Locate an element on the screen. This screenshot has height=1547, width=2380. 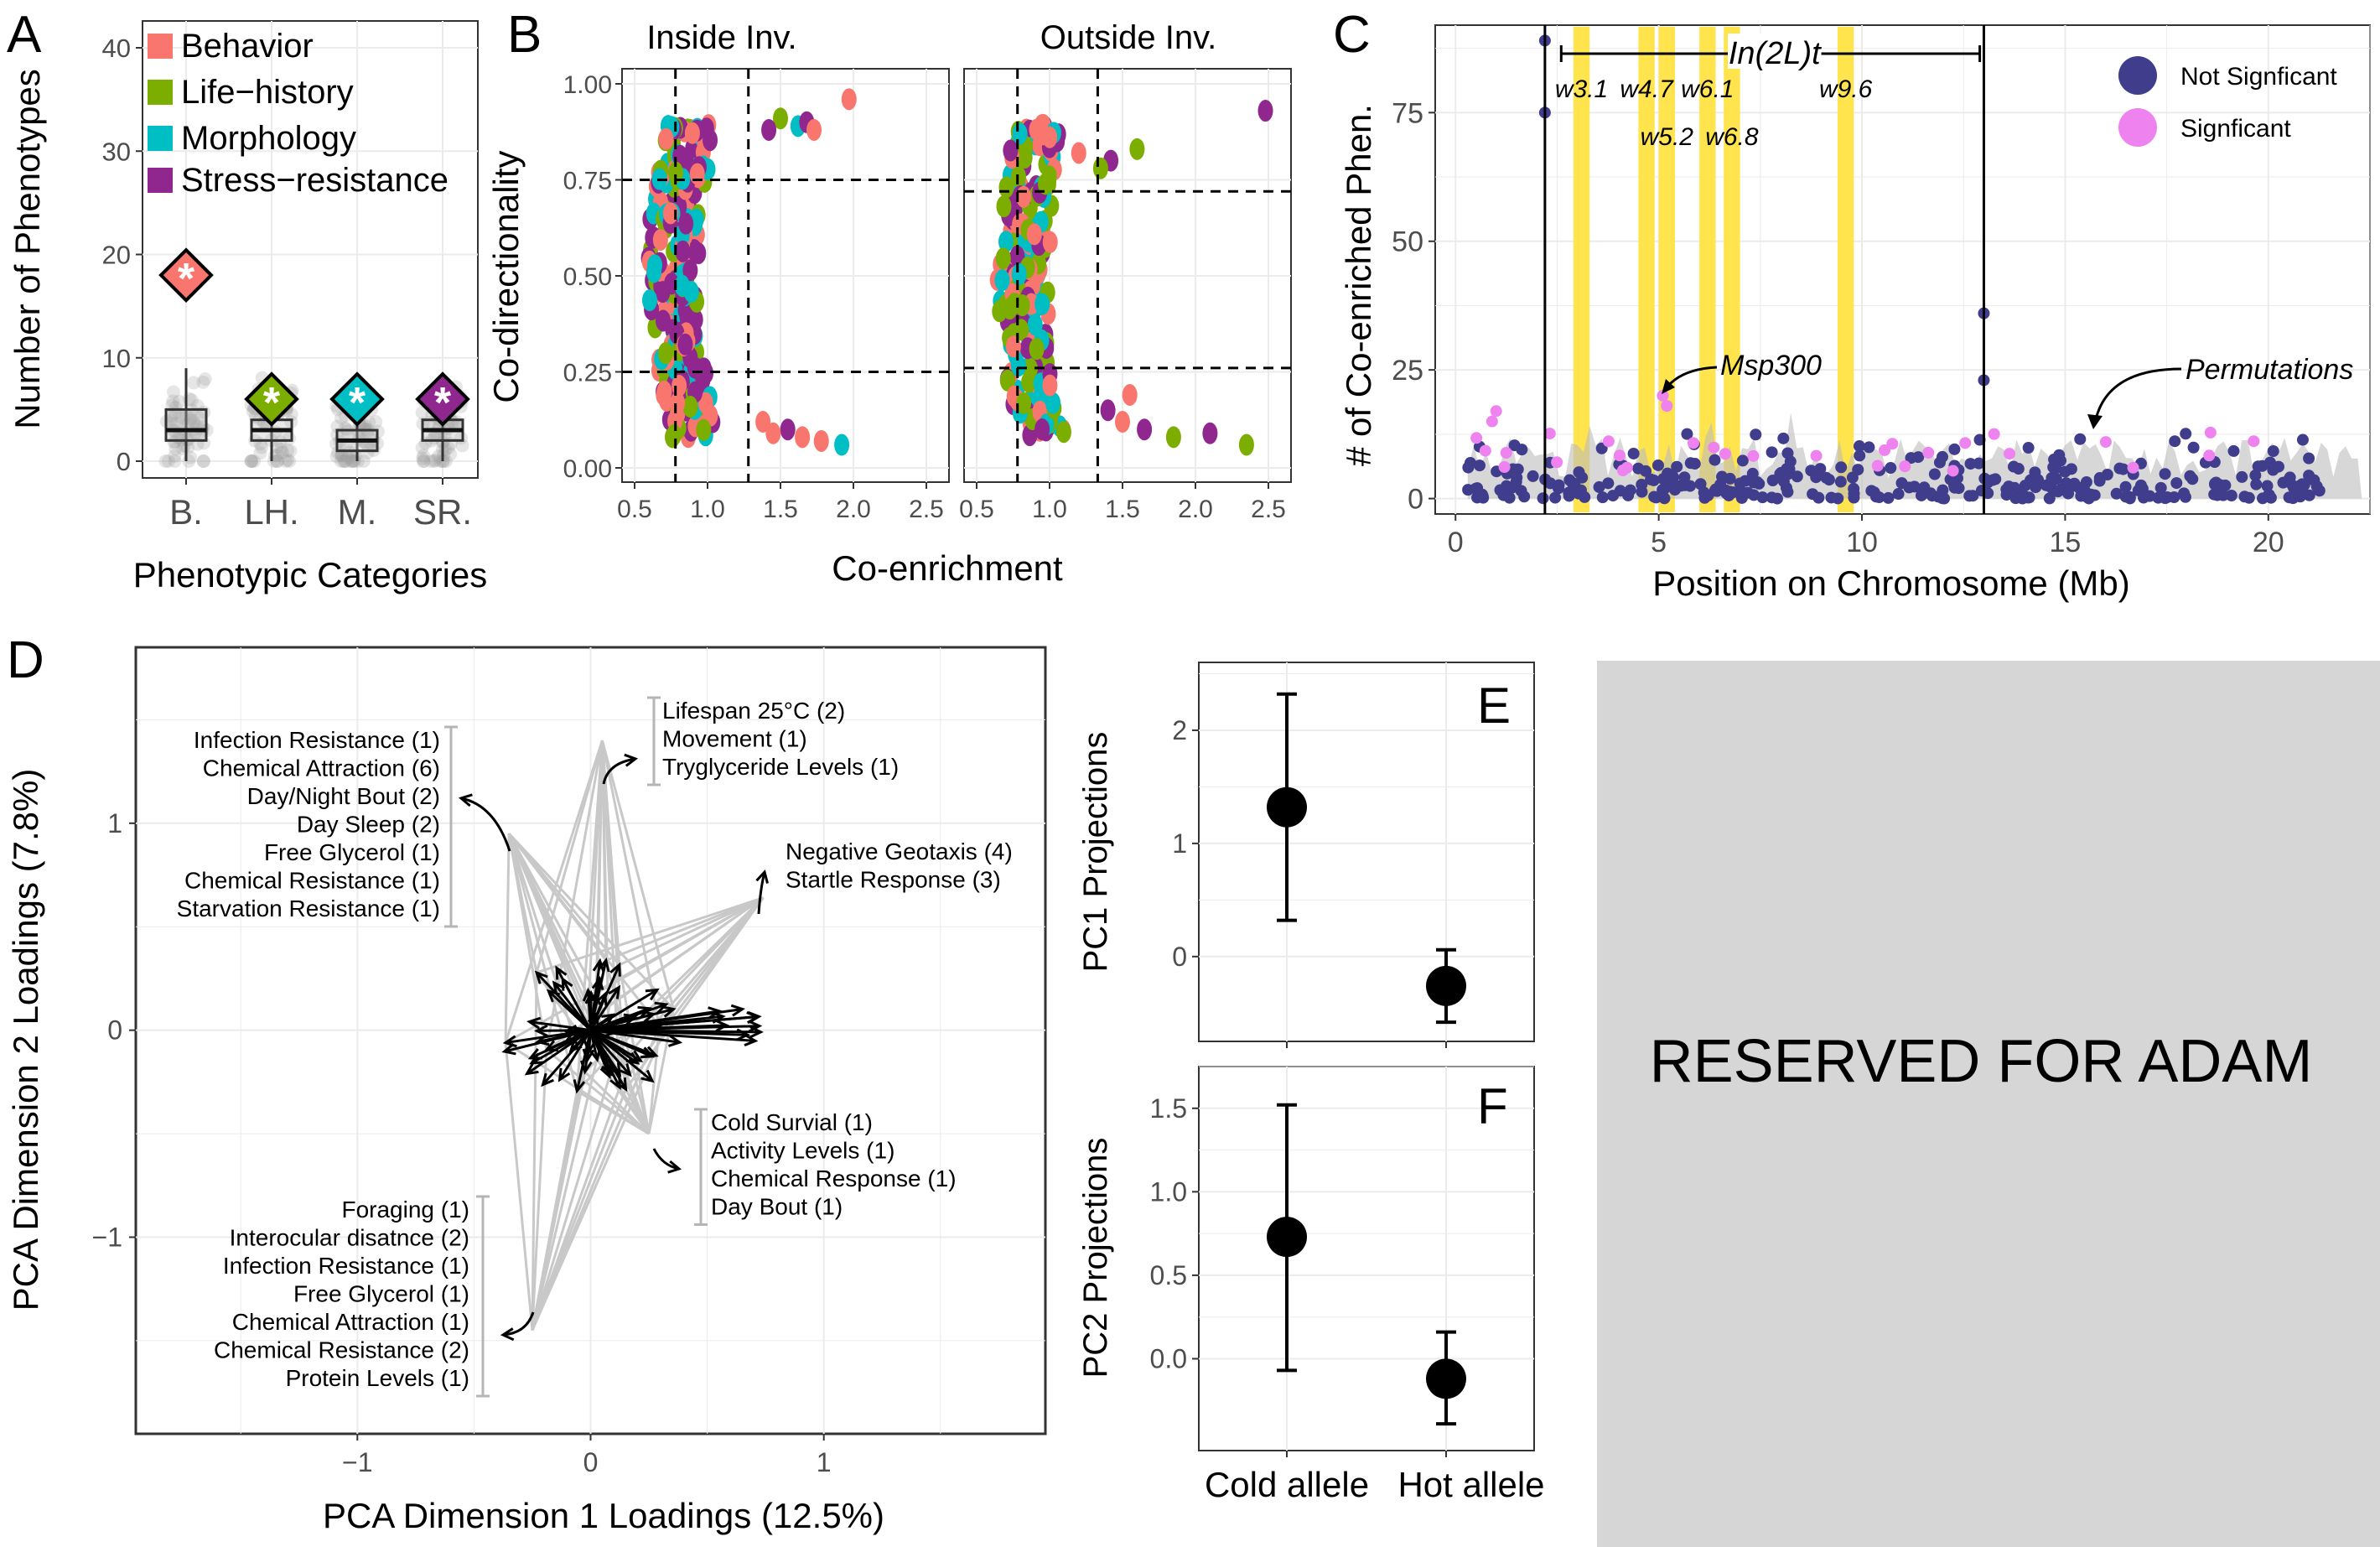
panel-b-facet-outside: Outside Inv. is located at coordinates (1128, 37).